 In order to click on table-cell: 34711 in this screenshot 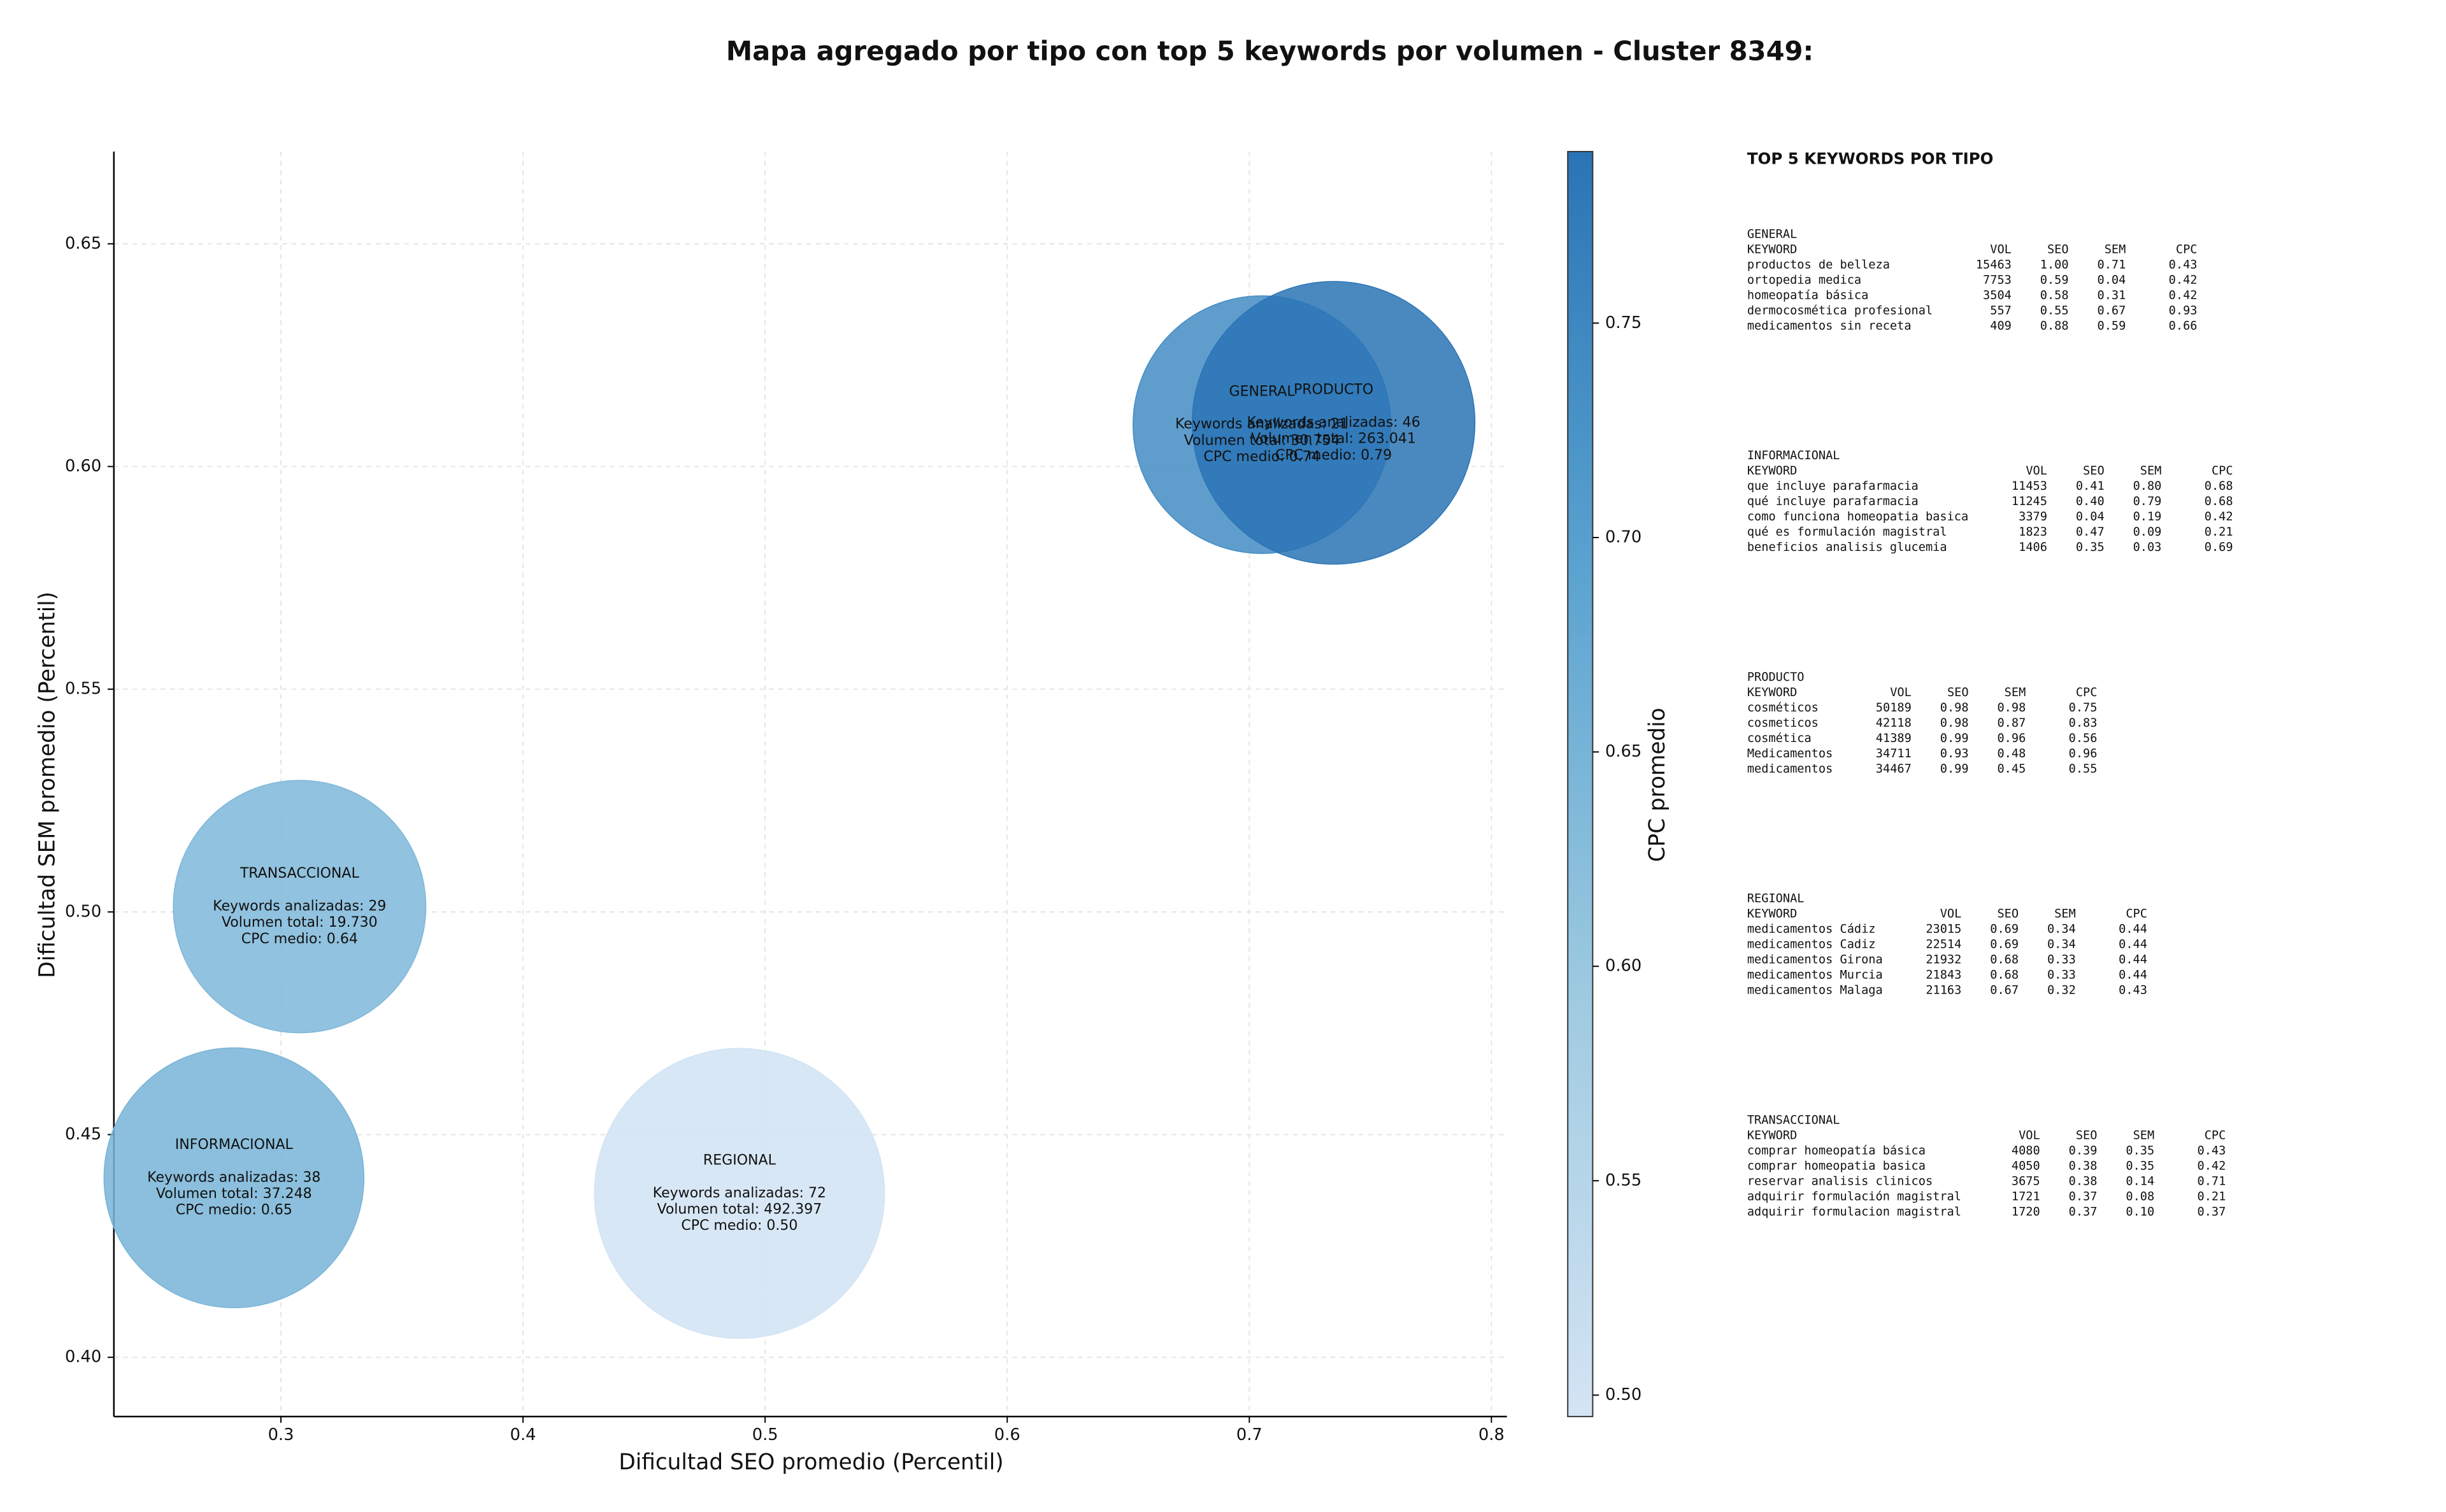, I will do `click(1894, 753)`.